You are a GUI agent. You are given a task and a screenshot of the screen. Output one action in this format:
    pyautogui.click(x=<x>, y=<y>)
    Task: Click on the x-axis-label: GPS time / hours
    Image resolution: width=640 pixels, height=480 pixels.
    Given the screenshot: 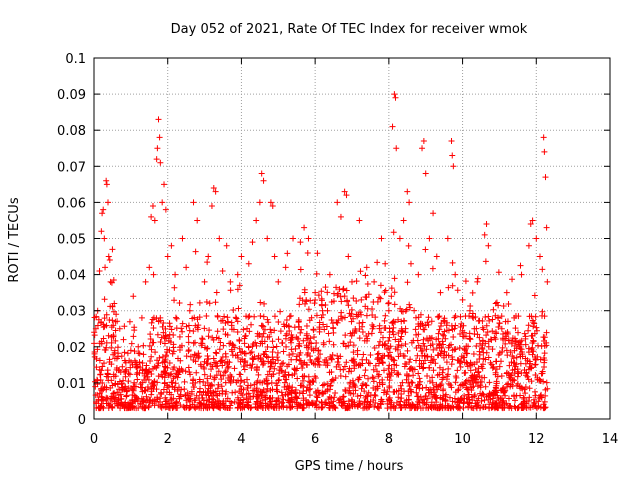 What is the action you would take?
    pyautogui.click(x=349, y=466)
    